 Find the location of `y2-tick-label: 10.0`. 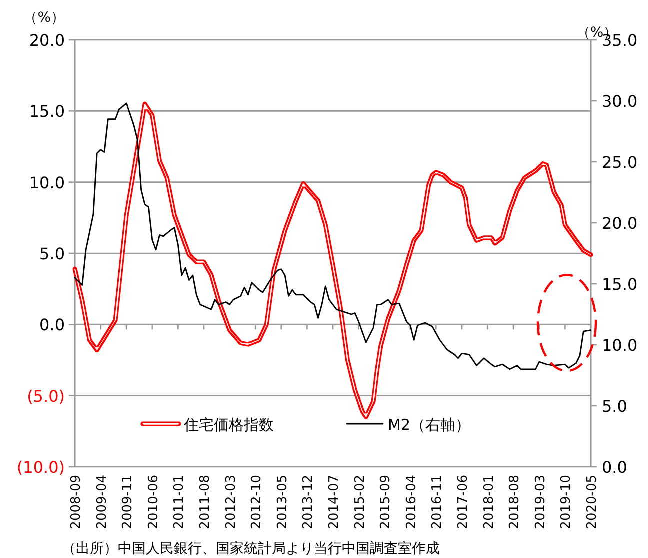

y2-tick-label: 10.0 is located at coordinates (620, 345).